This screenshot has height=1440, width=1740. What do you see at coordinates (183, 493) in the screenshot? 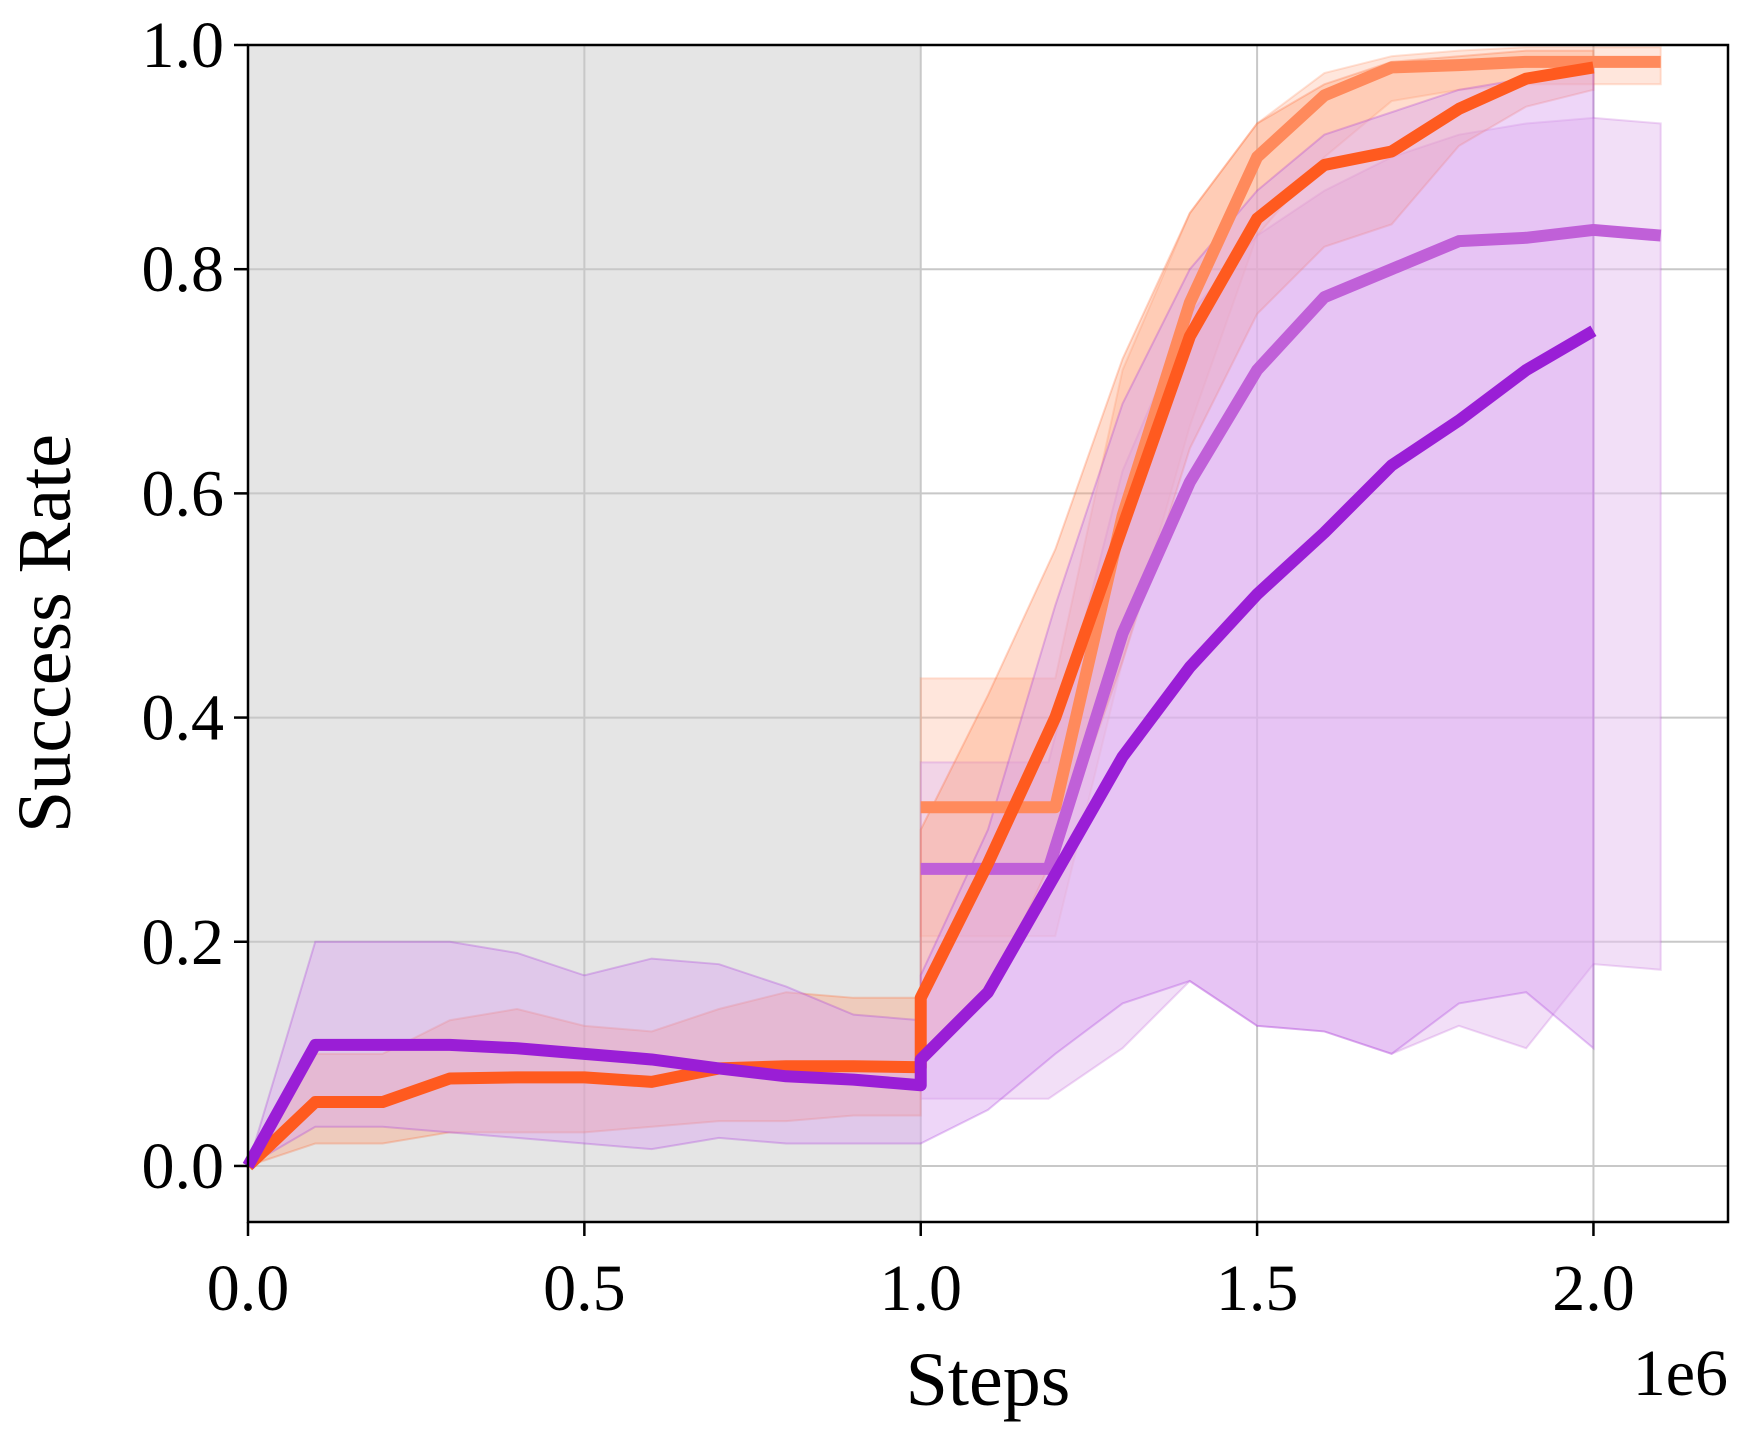
I see `y-tick-label-3: 0.6` at bounding box center [183, 493].